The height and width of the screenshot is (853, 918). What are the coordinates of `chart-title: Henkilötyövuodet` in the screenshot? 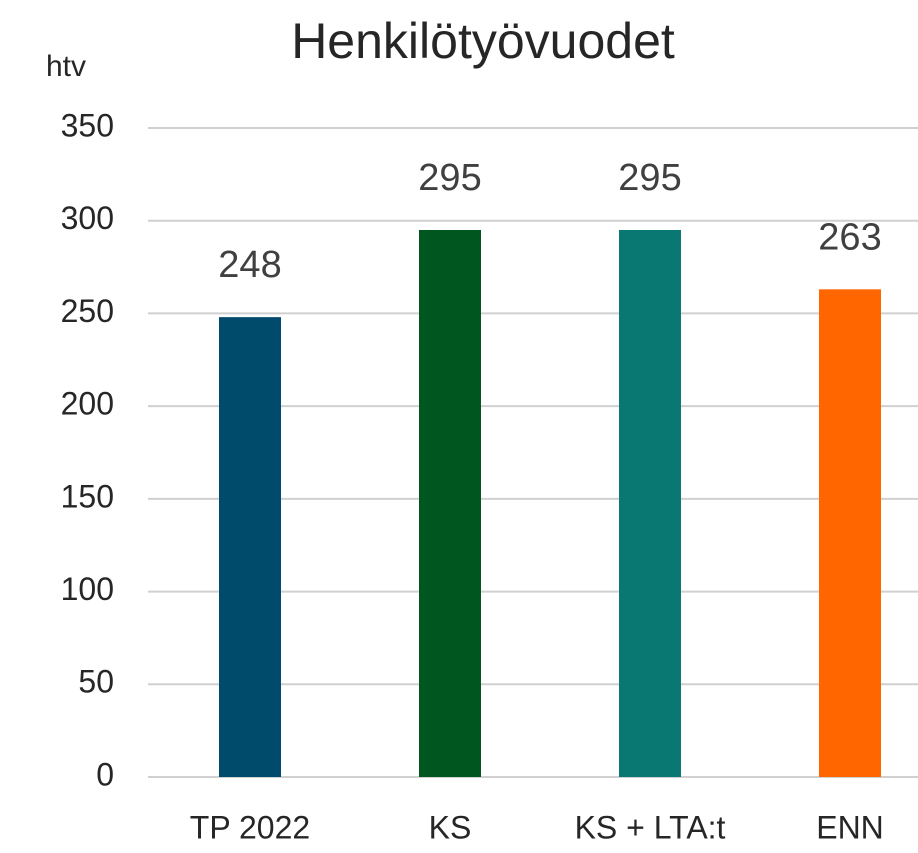 It's located at (483, 41).